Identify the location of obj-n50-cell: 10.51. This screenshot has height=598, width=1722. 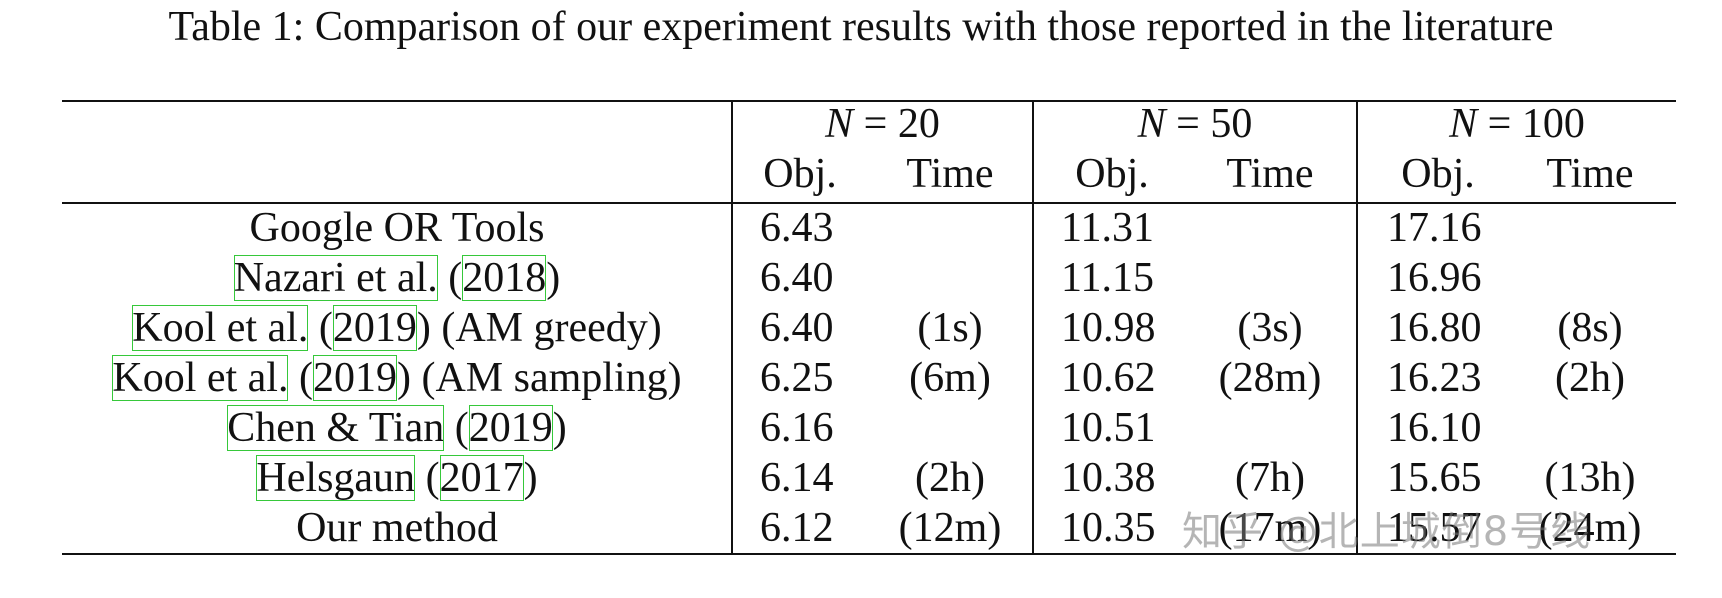
(1108, 428).